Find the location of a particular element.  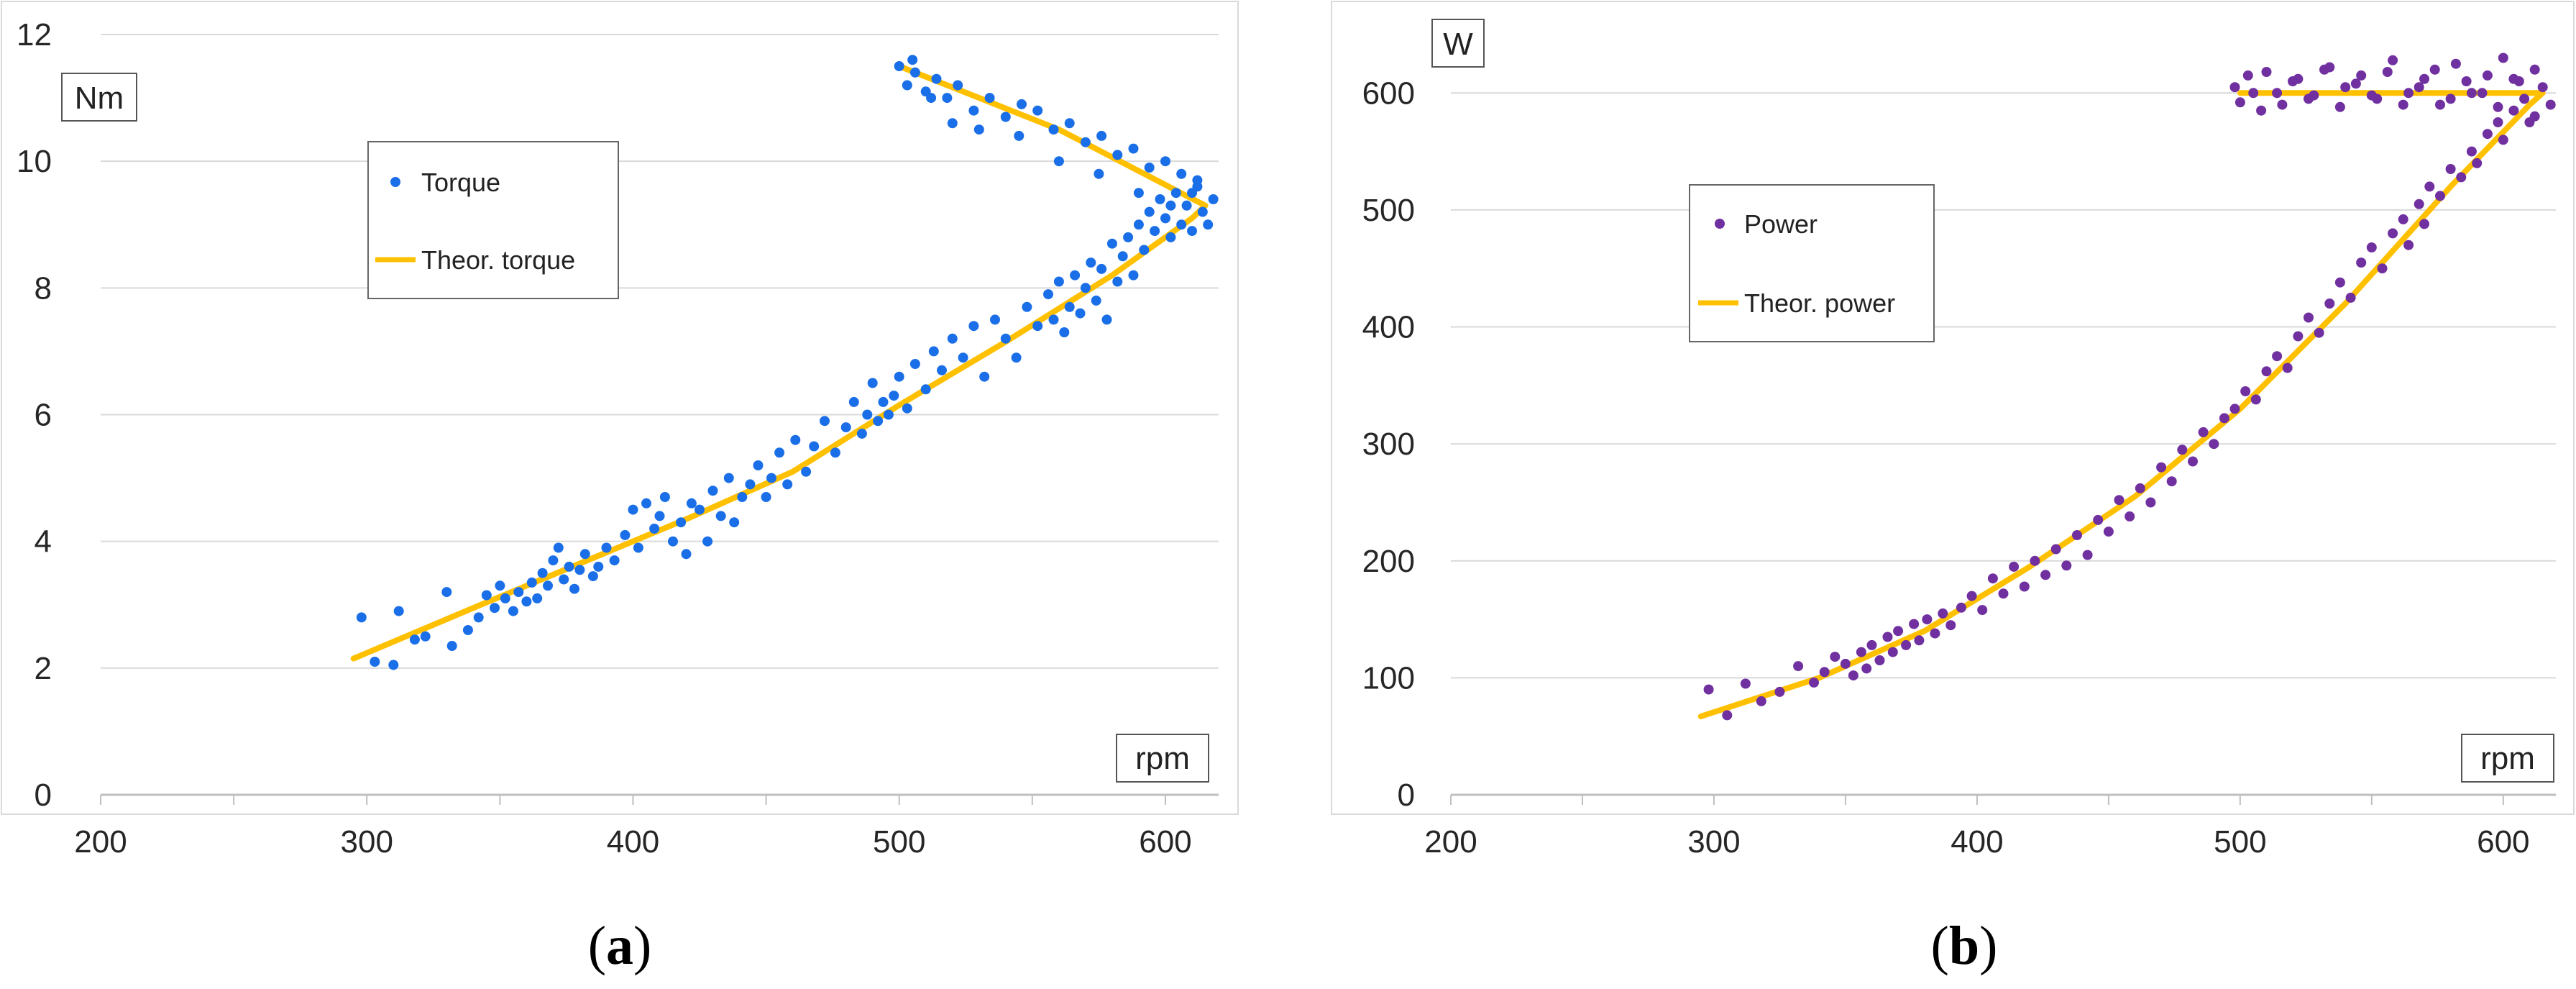

y-tick-label: 0 is located at coordinates (43, 795).